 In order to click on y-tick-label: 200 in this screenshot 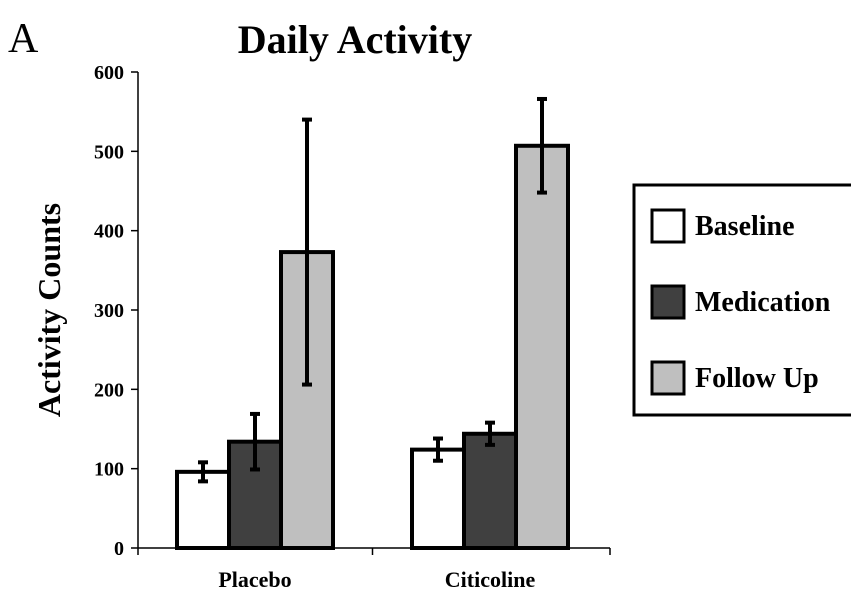, I will do `click(109, 390)`.